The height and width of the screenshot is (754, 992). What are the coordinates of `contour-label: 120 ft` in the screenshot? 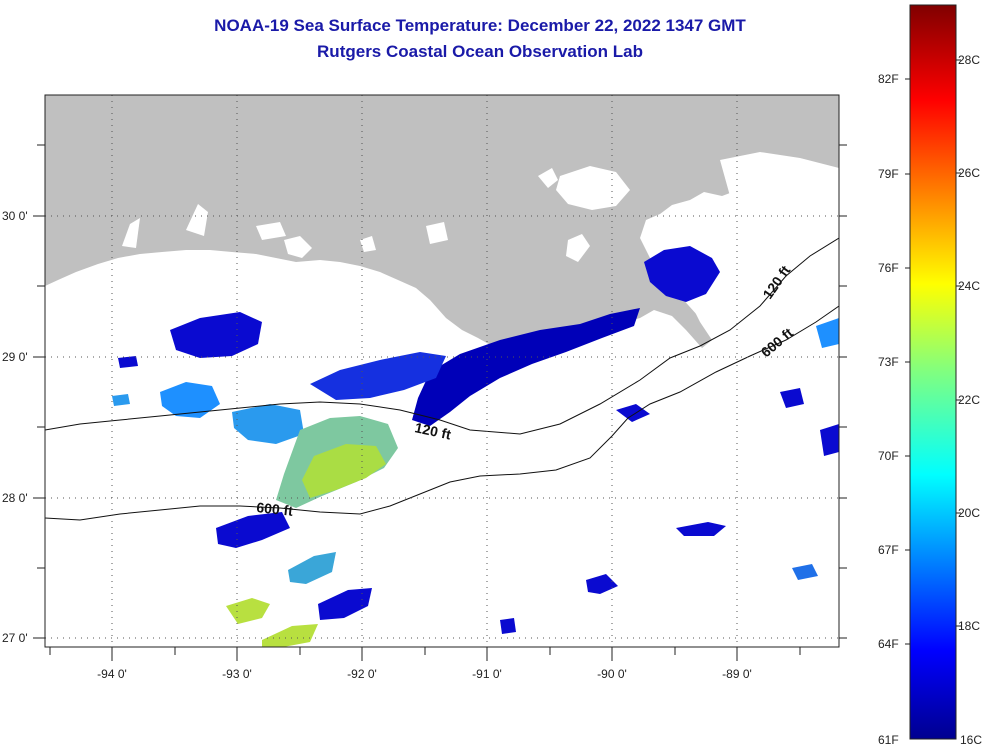 It's located at (432, 430).